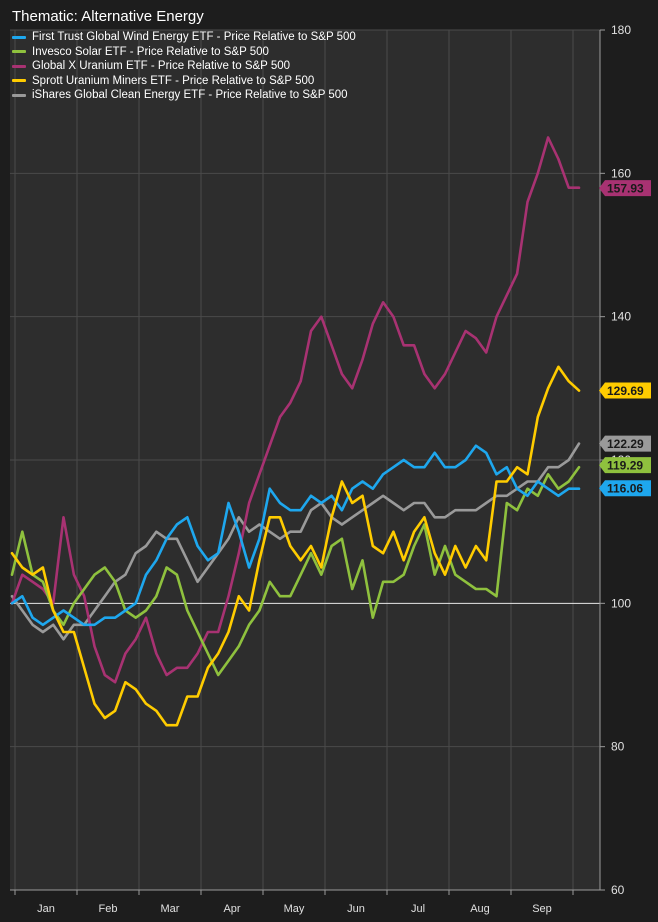 This screenshot has height=922, width=658. I want to click on x-tick-label: Jun, so click(356, 909).